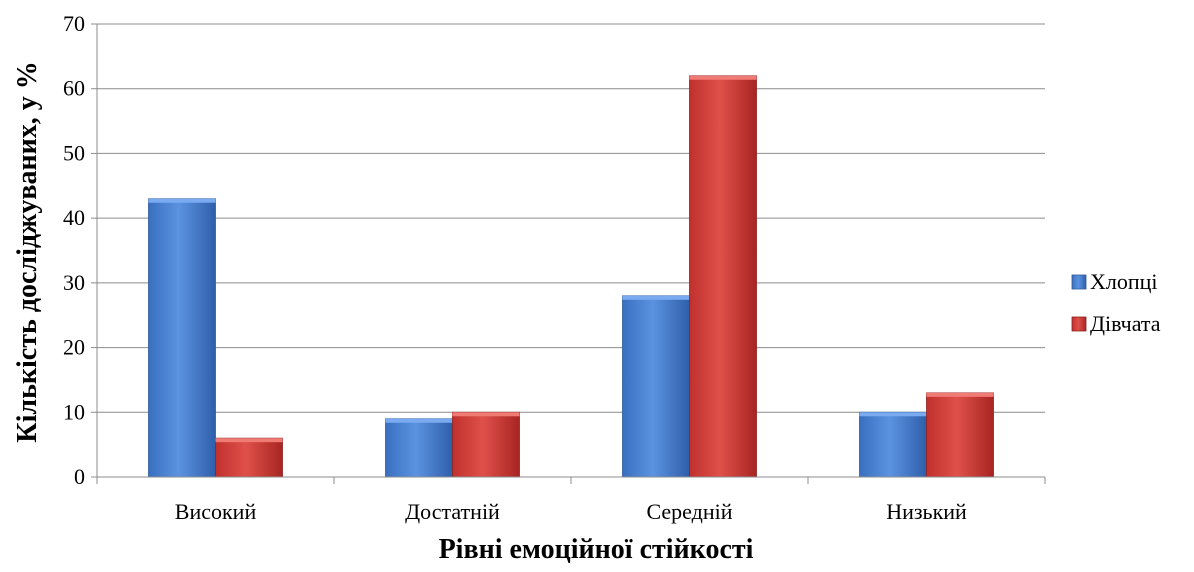 The width and height of the screenshot is (1194, 572). I want to click on legend-swatch-boys, so click(1079, 282).